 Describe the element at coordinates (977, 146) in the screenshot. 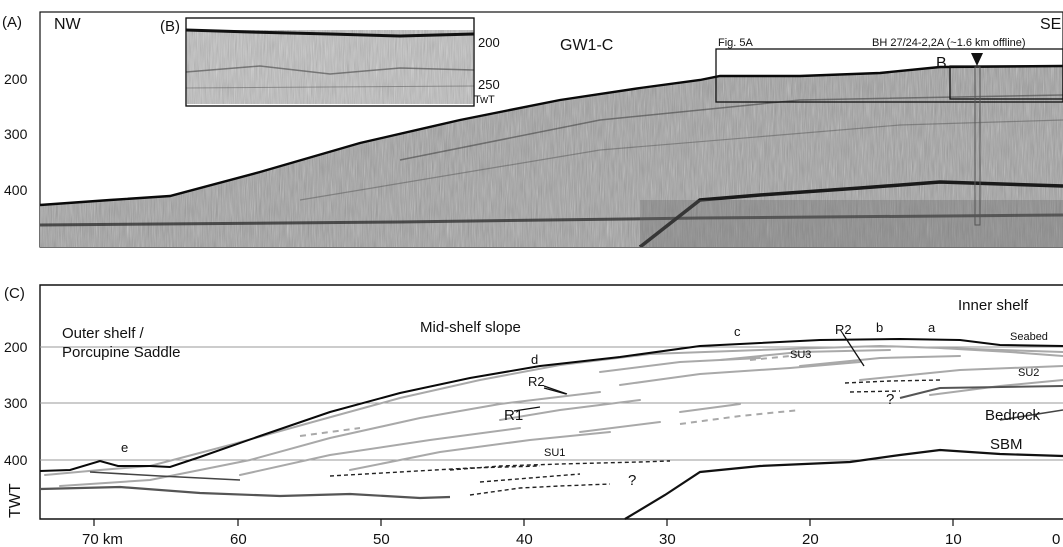

I see `borehole-column` at that location.